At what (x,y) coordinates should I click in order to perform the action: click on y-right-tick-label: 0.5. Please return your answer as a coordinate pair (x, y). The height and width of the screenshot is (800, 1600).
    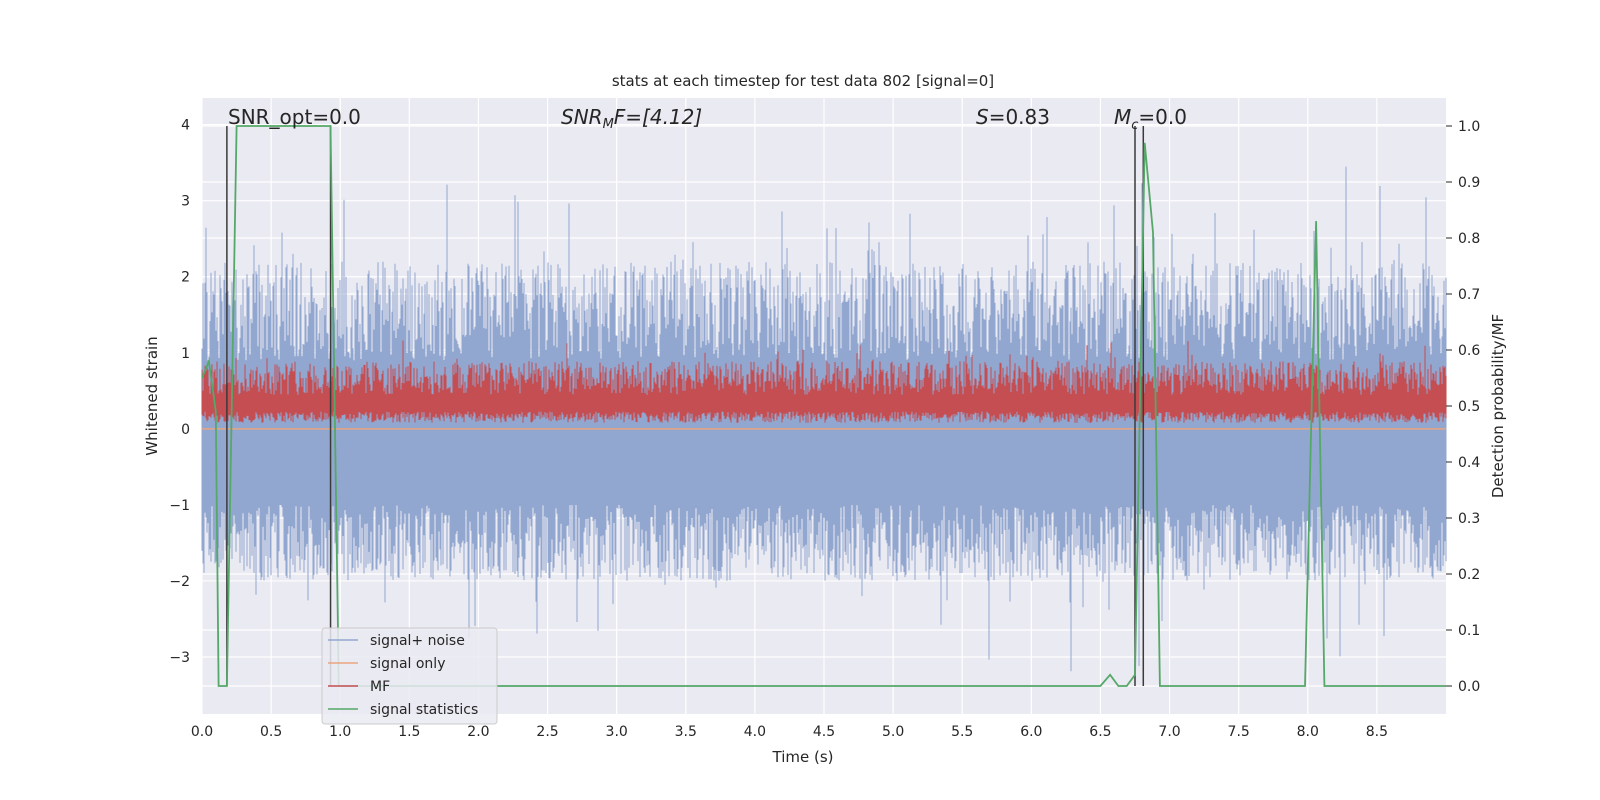
    Looking at the image, I should click on (1469, 407).